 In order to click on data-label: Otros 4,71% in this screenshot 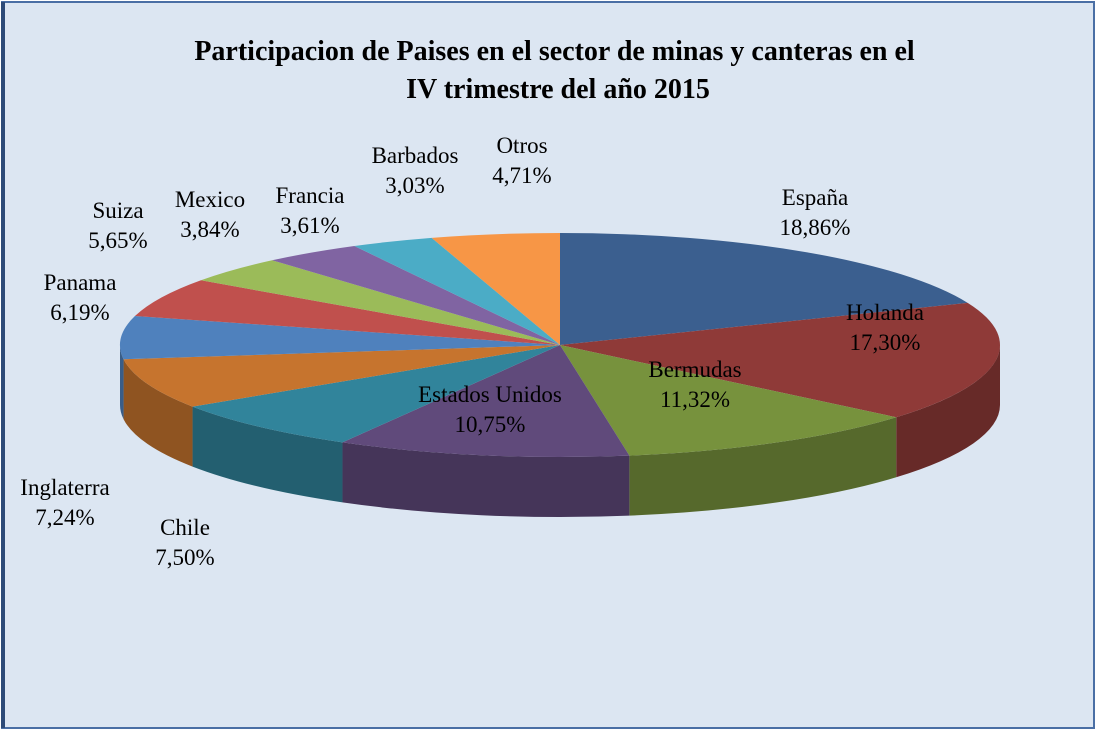, I will do `click(521, 160)`.